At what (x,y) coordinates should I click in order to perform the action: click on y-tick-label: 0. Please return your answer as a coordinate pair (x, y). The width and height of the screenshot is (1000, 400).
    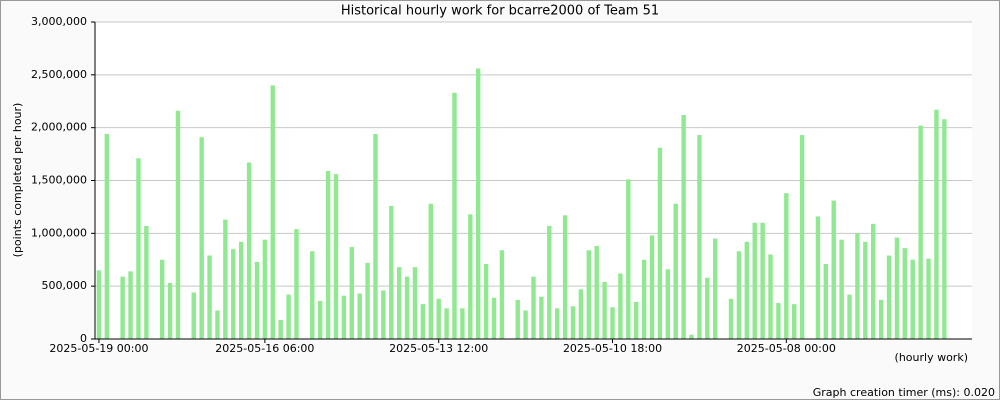
    Looking at the image, I should click on (83, 338).